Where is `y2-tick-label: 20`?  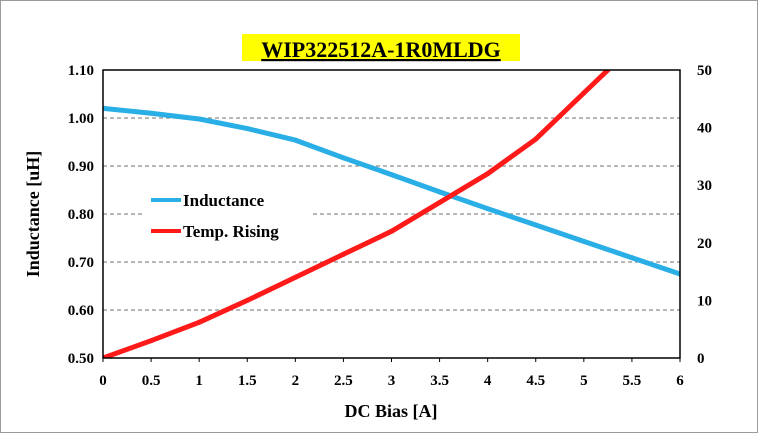 y2-tick-label: 20 is located at coordinates (704, 244).